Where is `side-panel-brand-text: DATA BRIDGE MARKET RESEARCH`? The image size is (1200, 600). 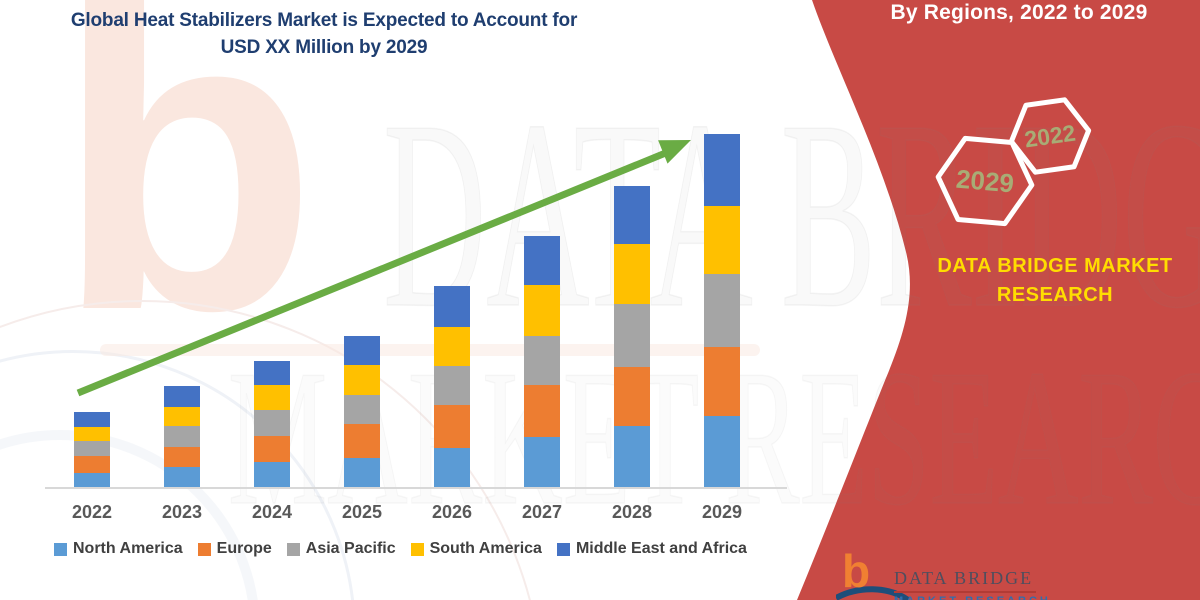 side-panel-brand-text: DATA BRIDGE MARKET RESEARCH is located at coordinates (1055, 280).